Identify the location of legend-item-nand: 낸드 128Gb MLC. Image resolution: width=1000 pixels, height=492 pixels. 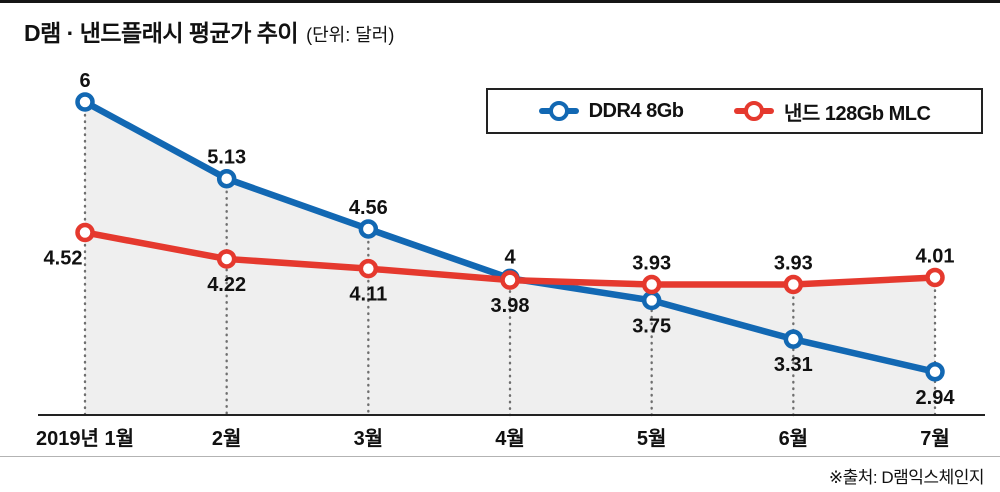
(832, 111).